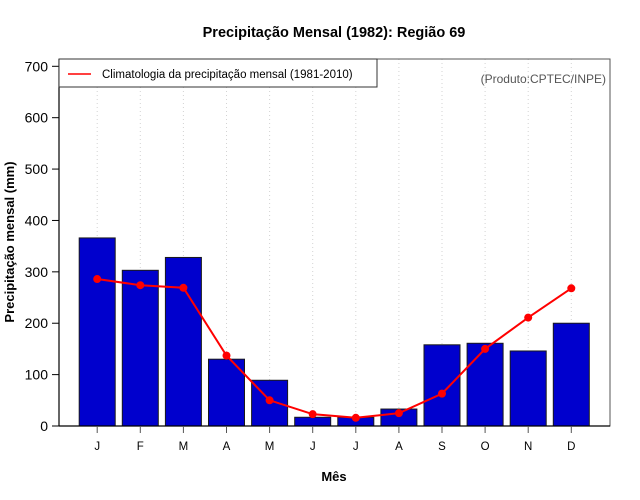  I want to click on chart-title: Precipitação Mensal (1982): Região 69, so click(334, 33).